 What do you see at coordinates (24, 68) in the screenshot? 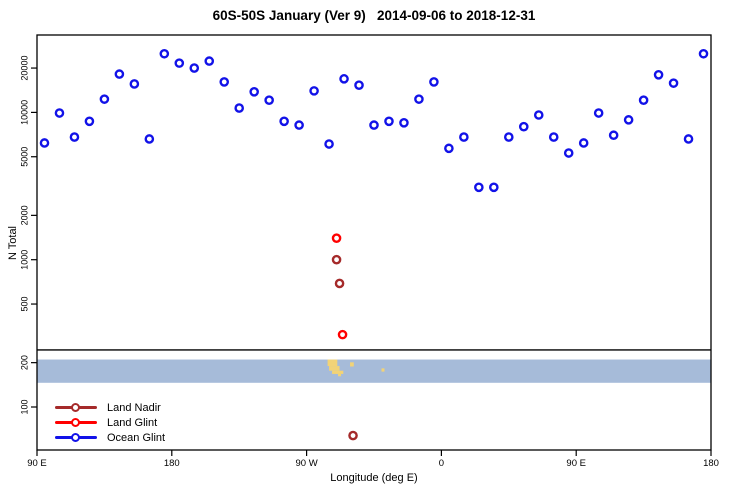
I see `y-tick-label: 20000` at bounding box center [24, 68].